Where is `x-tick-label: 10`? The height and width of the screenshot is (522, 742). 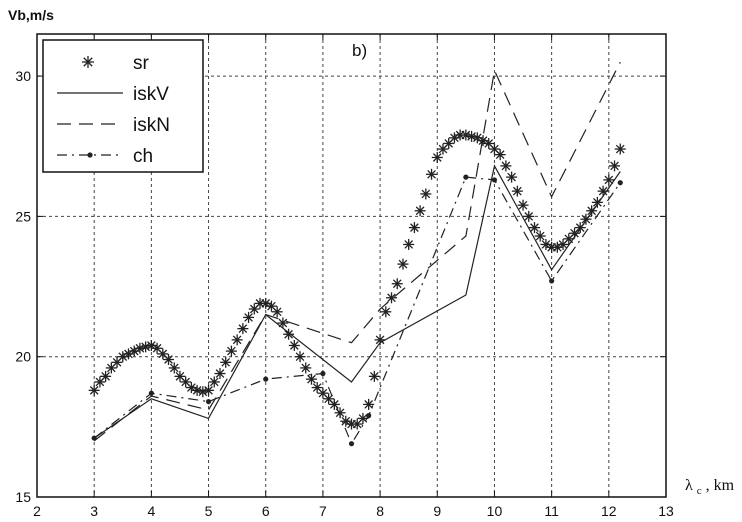 x-tick-label: 10 is located at coordinates (495, 511).